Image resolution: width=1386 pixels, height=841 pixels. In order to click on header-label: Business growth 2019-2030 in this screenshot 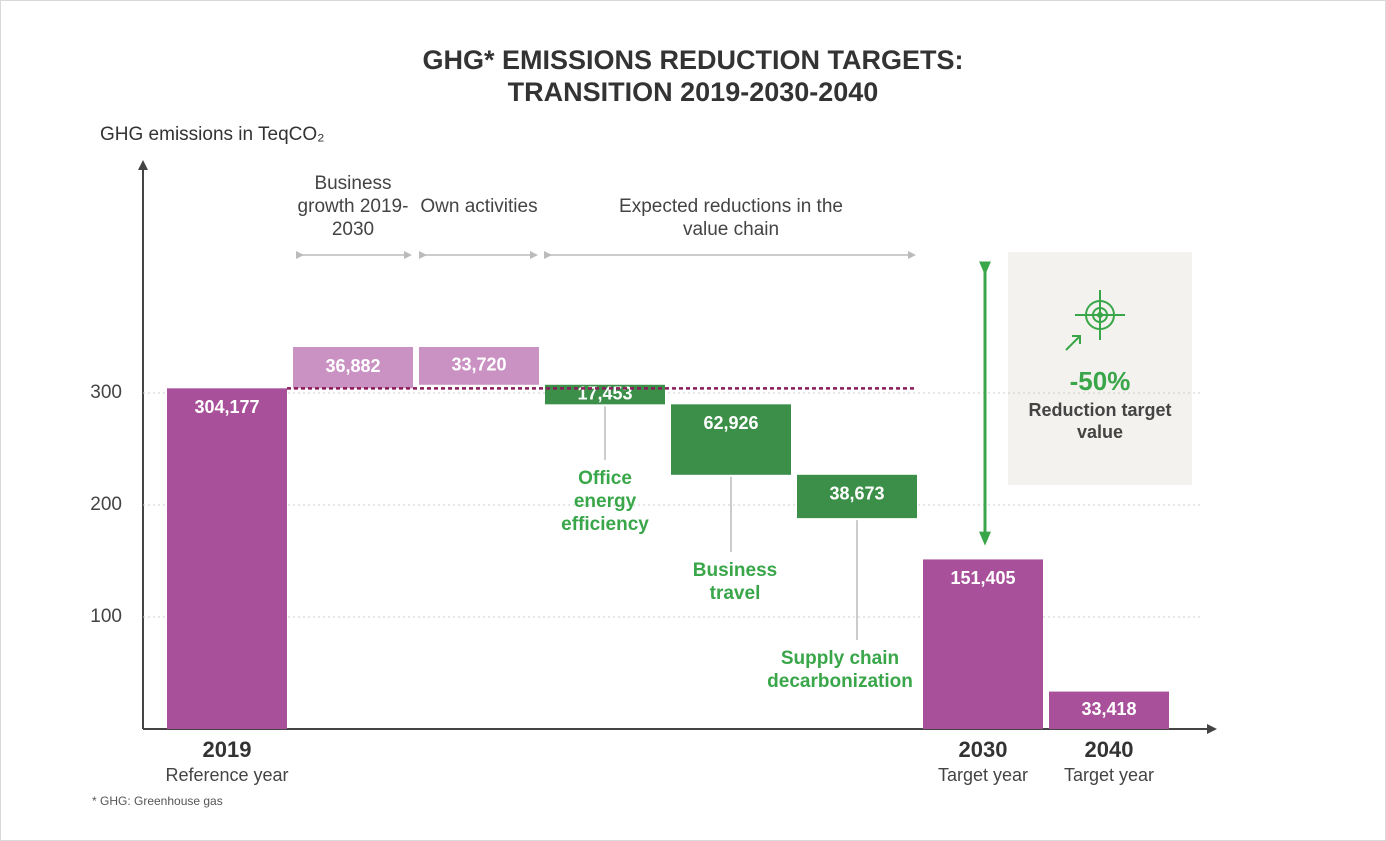, I will do `click(353, 206)`.